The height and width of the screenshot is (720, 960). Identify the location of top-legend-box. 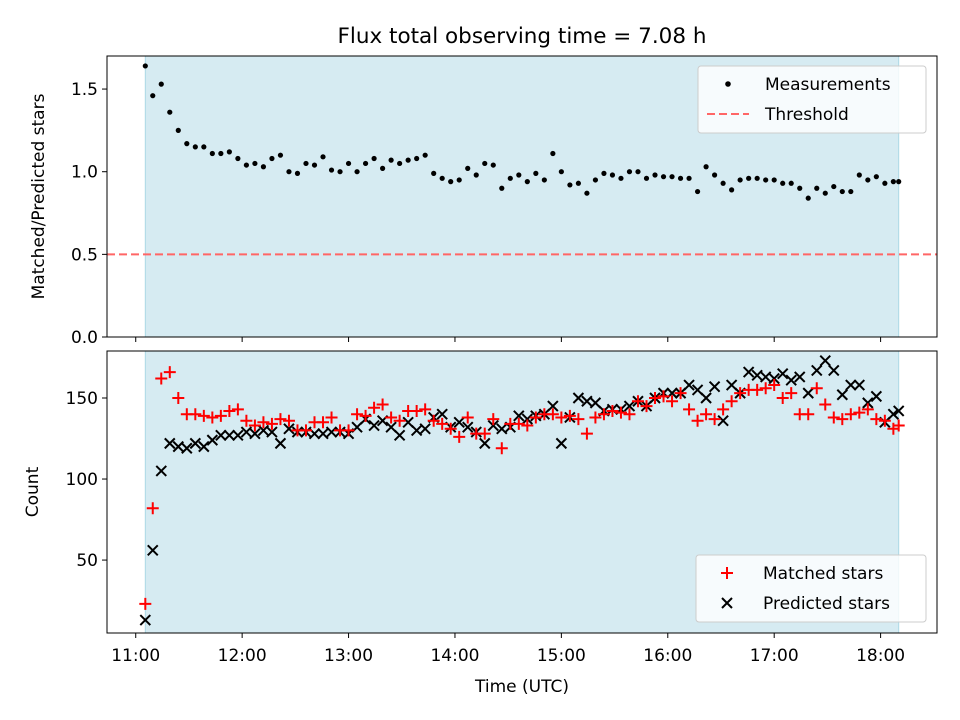
(812, 99).